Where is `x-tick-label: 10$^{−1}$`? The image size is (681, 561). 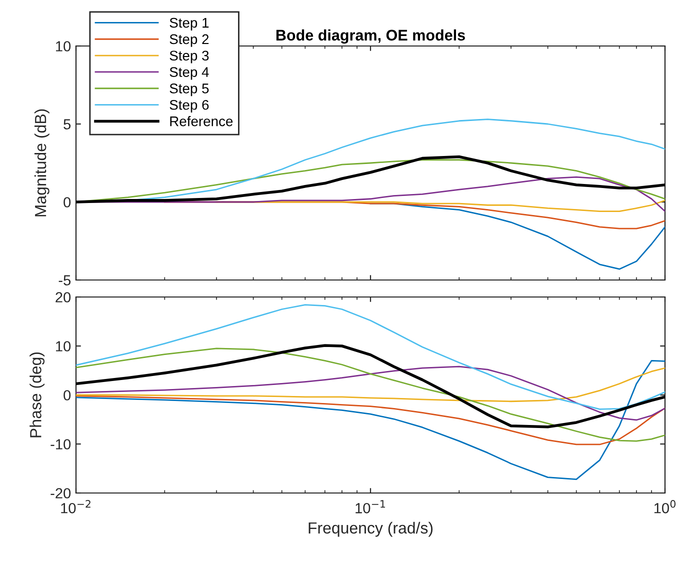
x-tick-label: 10$^{−1}$ is located at coordinates (370, 507).